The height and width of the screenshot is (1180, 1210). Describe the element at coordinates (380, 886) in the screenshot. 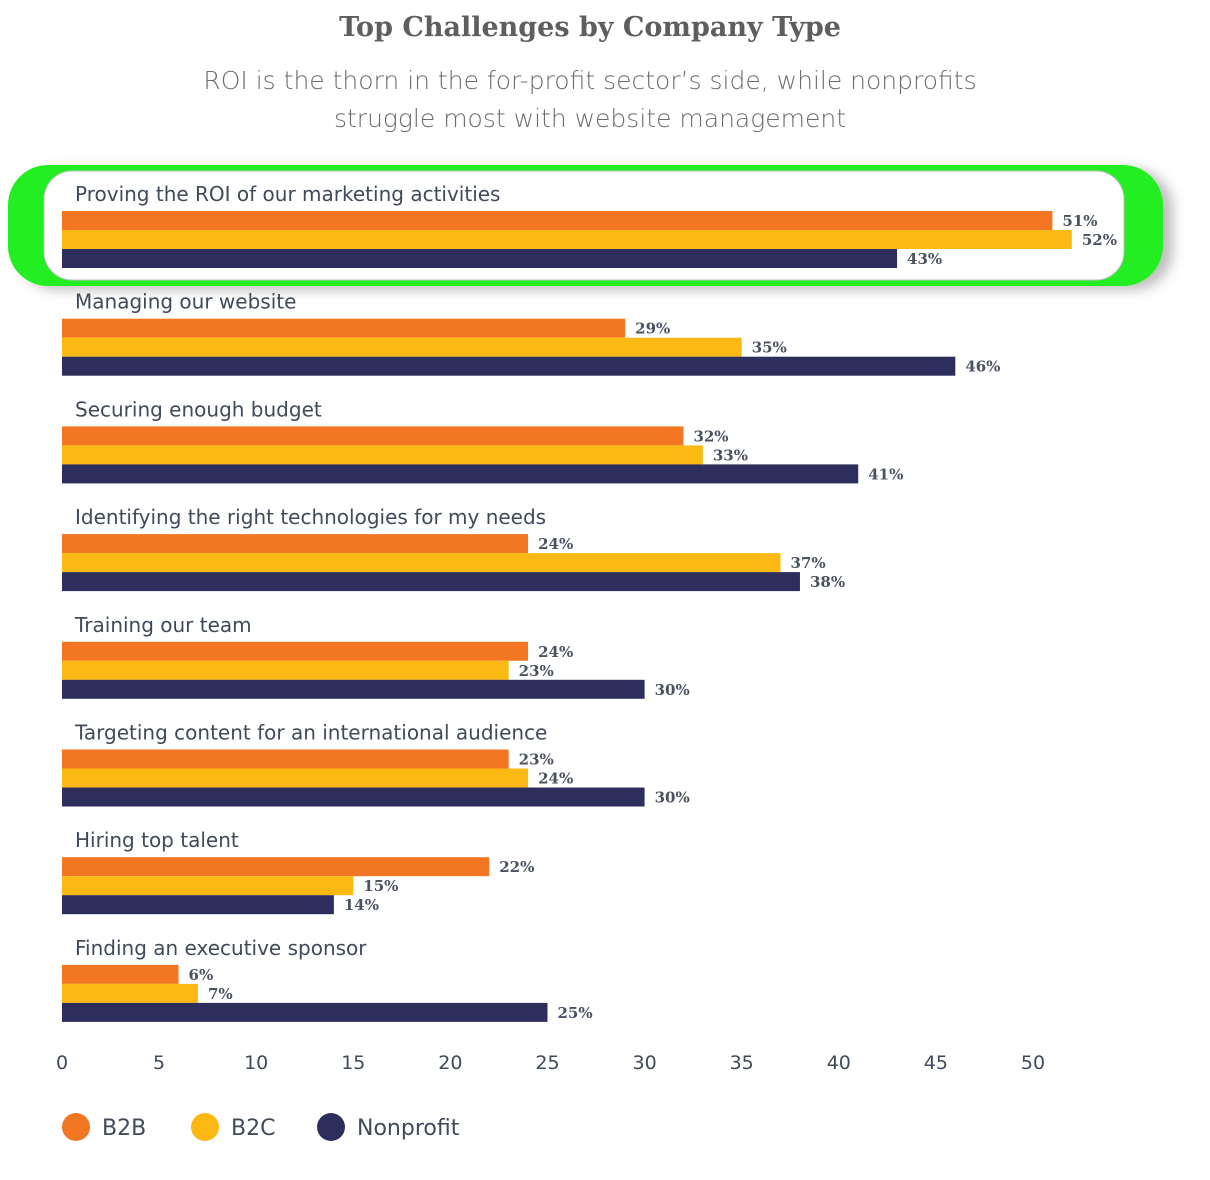

I see `data-label: 15%` at that location.